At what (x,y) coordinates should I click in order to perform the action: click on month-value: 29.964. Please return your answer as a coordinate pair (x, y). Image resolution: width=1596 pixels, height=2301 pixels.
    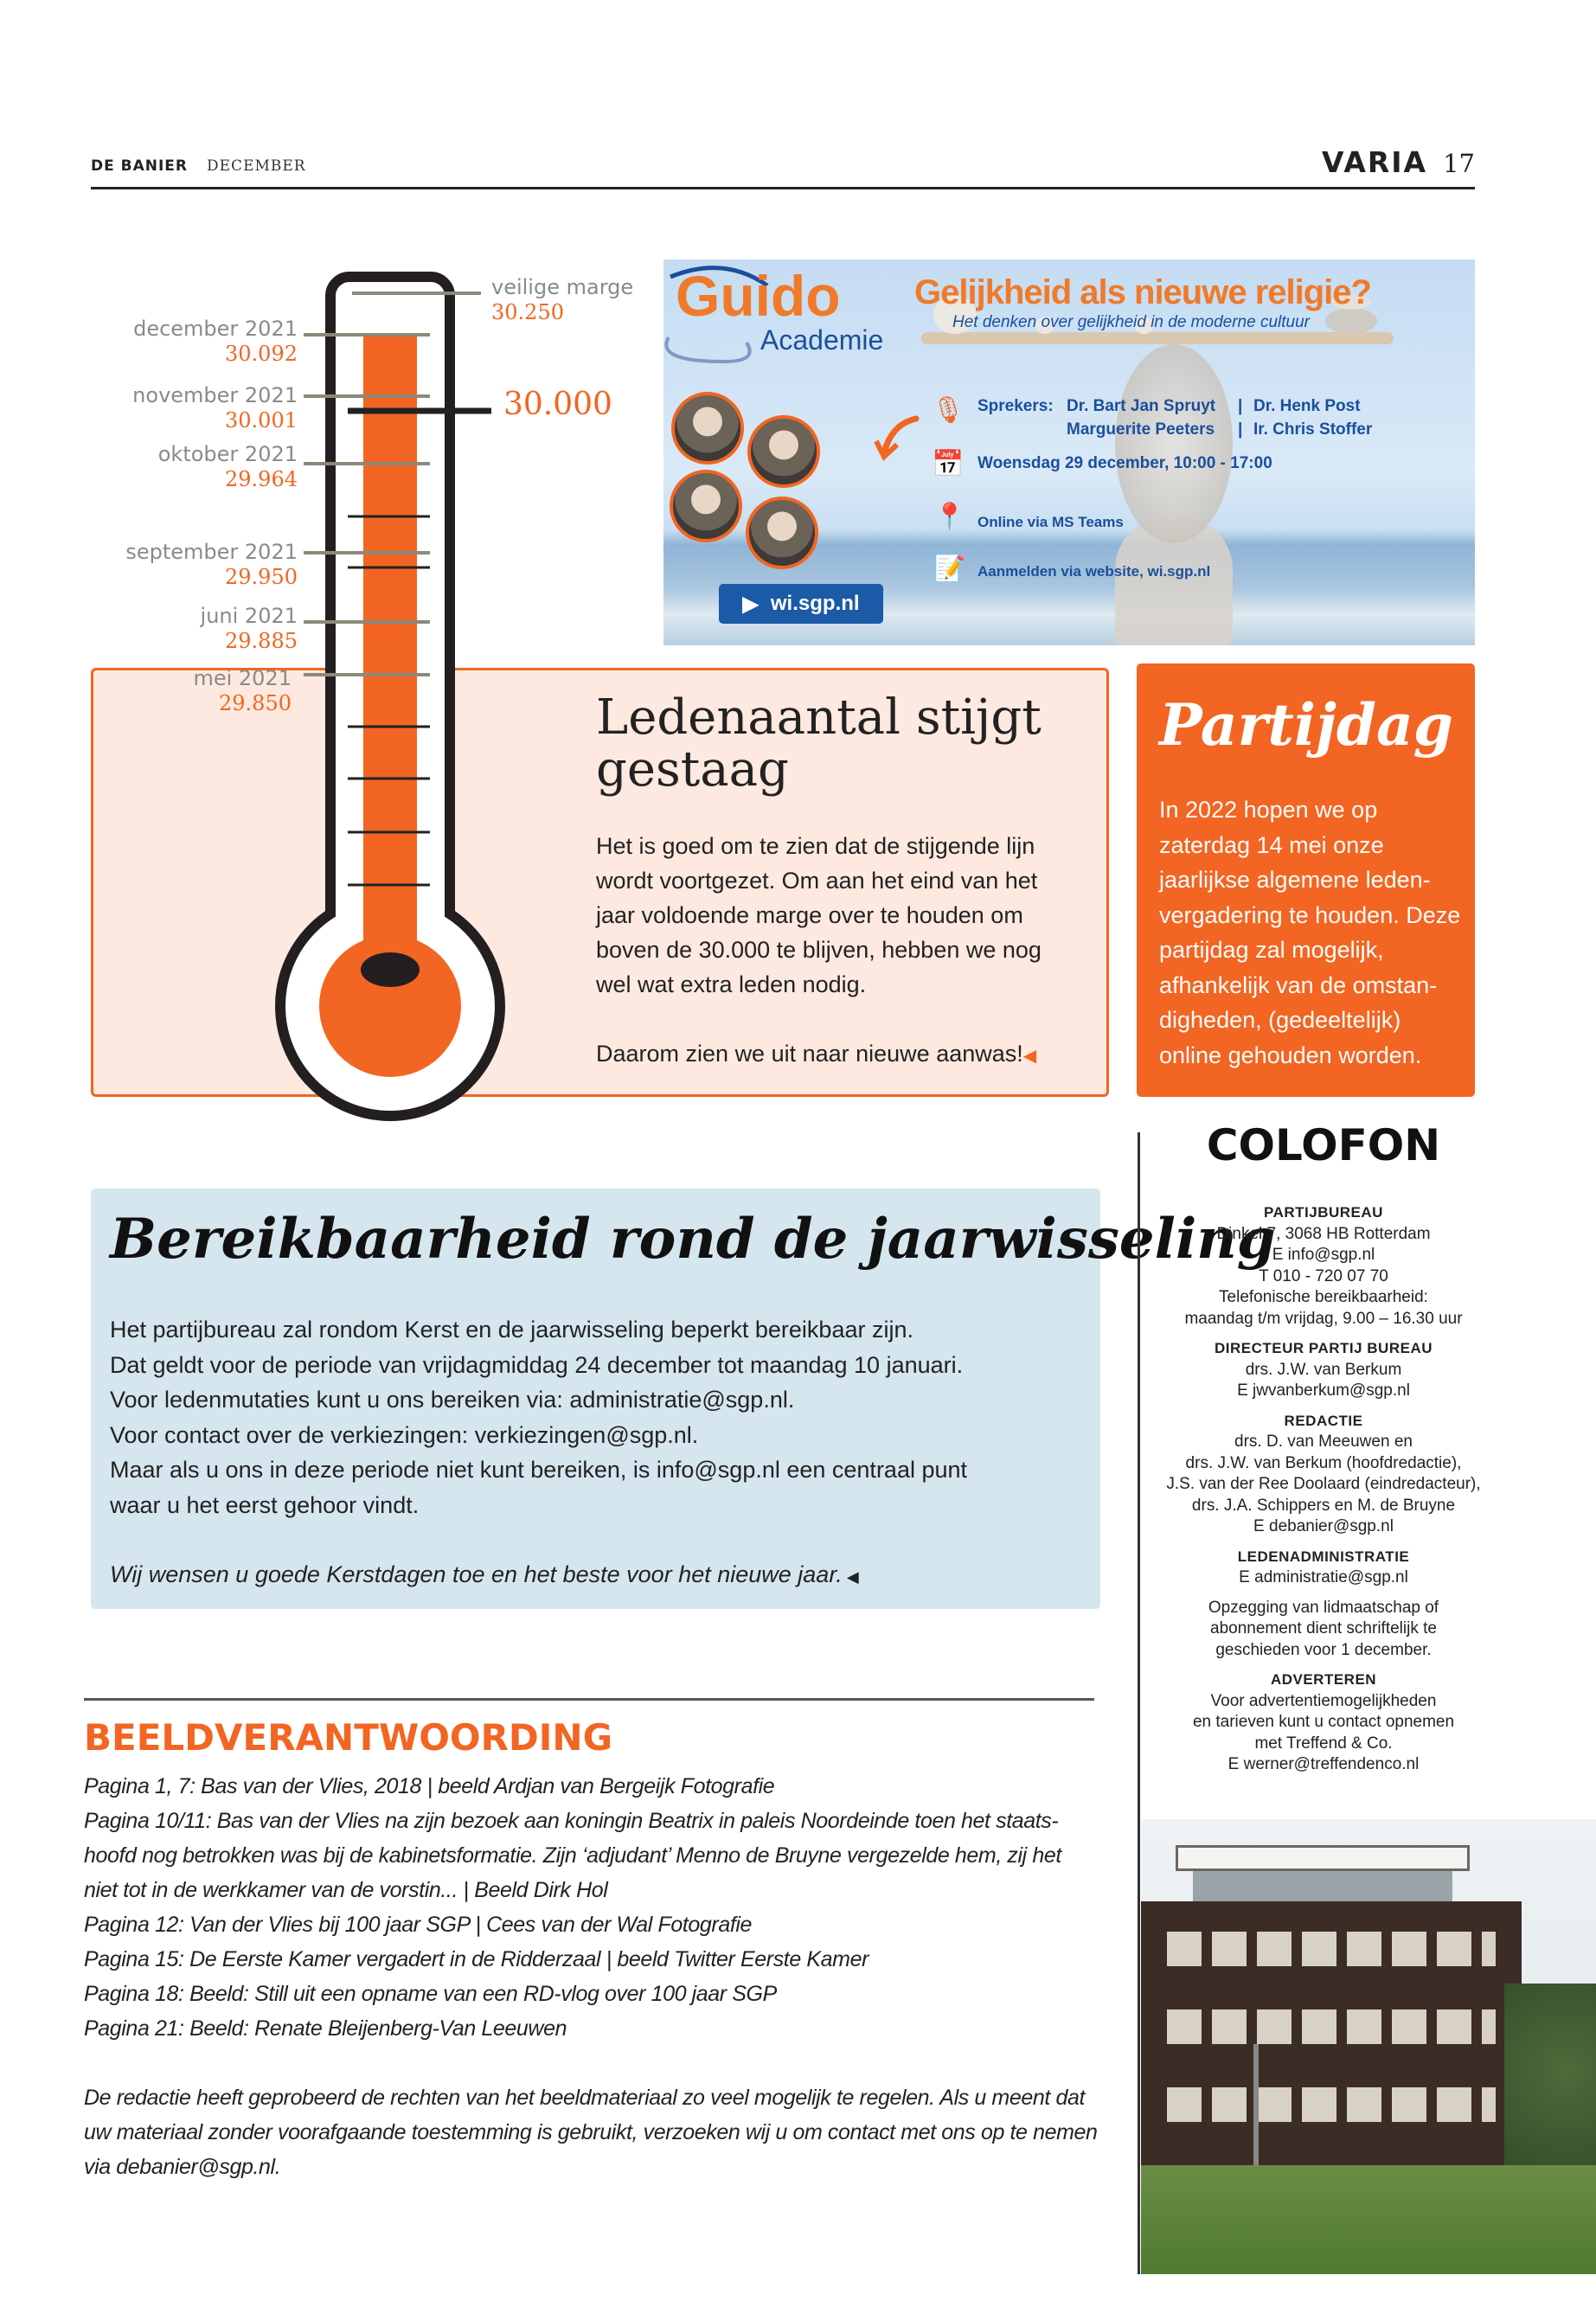
    Looking at the image, I should click on (261, 479).